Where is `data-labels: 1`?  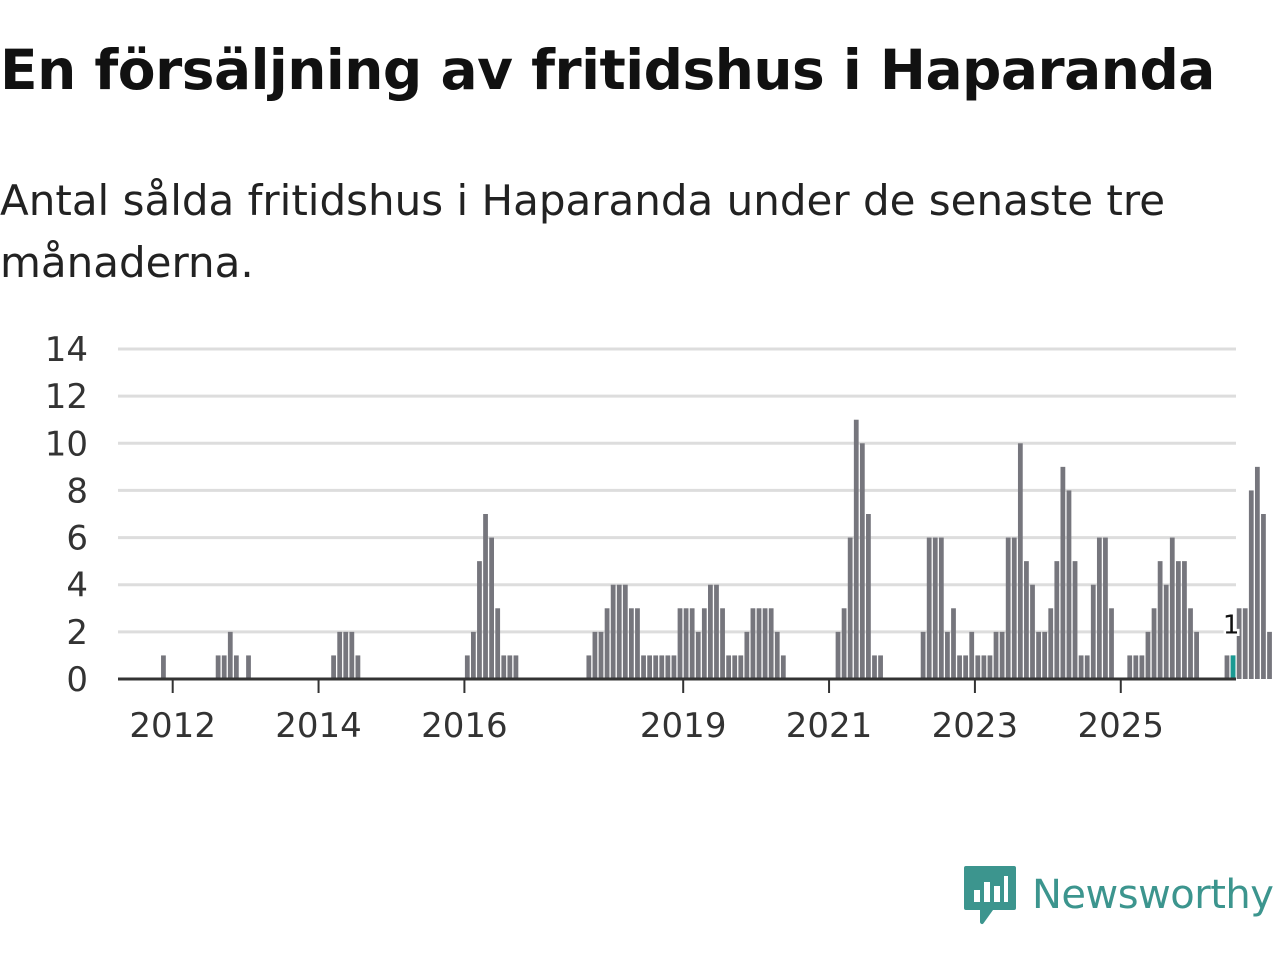 data-labels: 1 is located at coordinates (1231, 625).